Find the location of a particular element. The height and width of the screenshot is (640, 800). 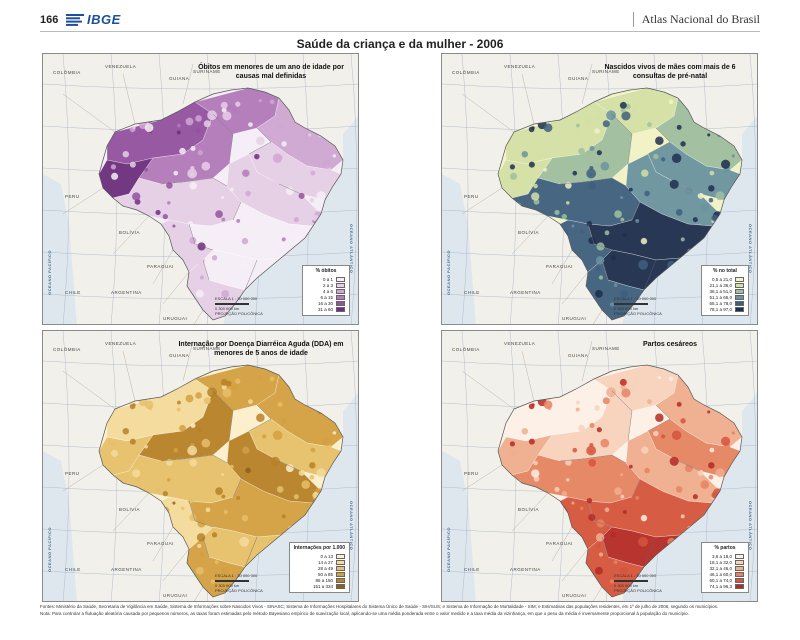

scale-text: ESCALA 1 : 30 000 000 is located at coordinates (236, 299).